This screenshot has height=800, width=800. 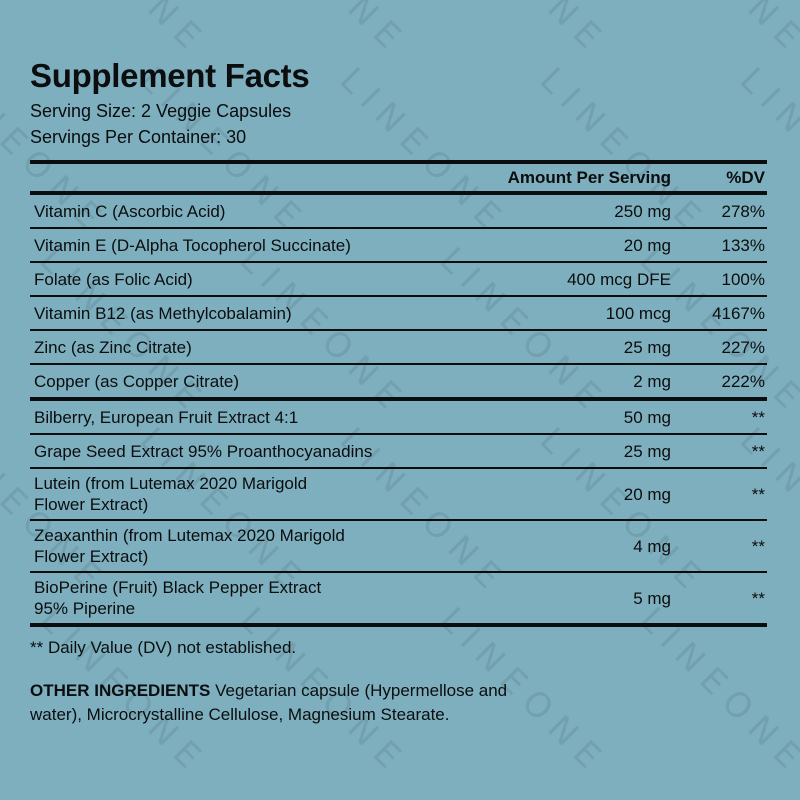 I want to click on servings-per-container: Servings Per Container: 30, so click(x=138, y=137).